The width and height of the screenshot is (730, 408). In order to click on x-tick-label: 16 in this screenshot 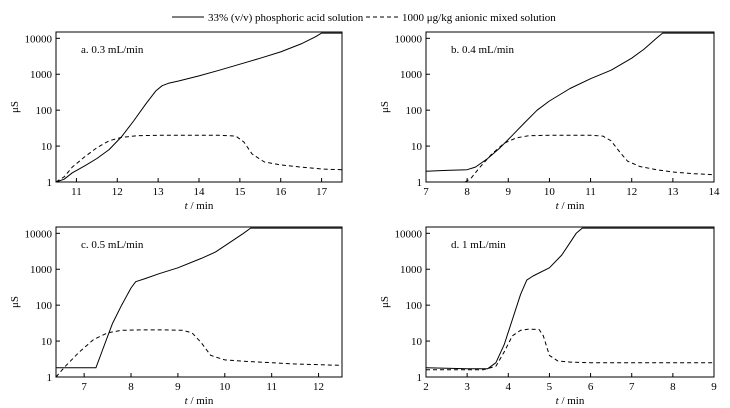, I will do `click(281, 192)`.